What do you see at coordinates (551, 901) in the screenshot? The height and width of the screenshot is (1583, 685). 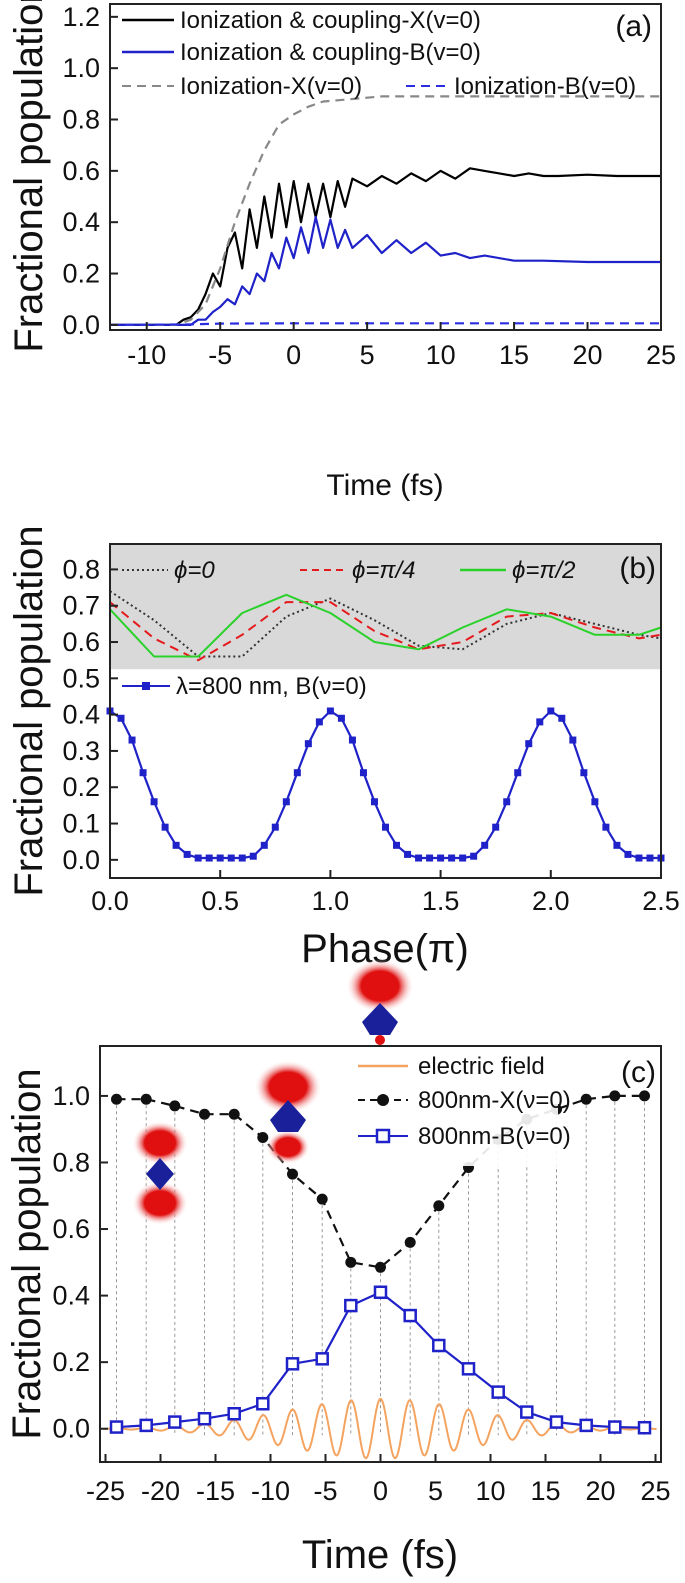 I see `panel-b-xtick-label: 2.0` at bounding box center [551, 901].